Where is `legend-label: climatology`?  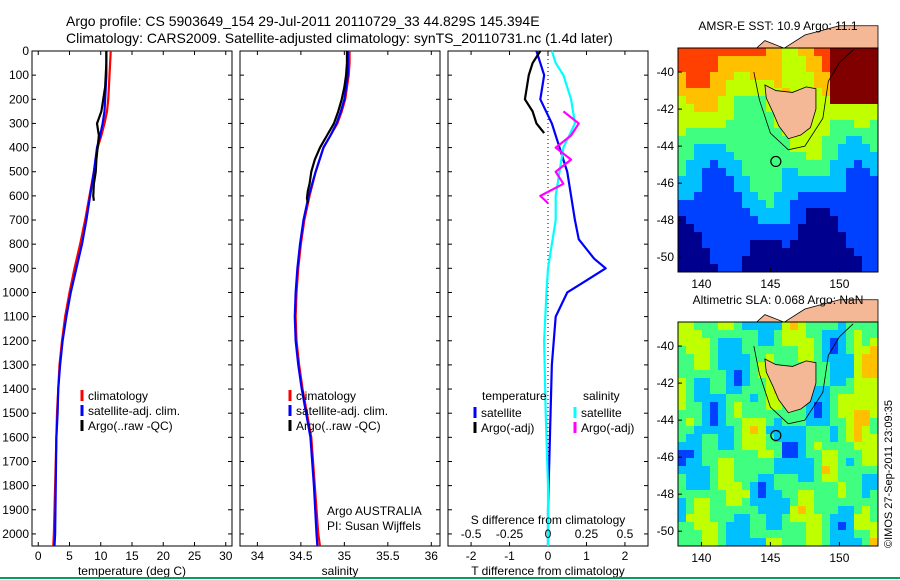
legend-label: climatology is located at coordinates (118, 396).